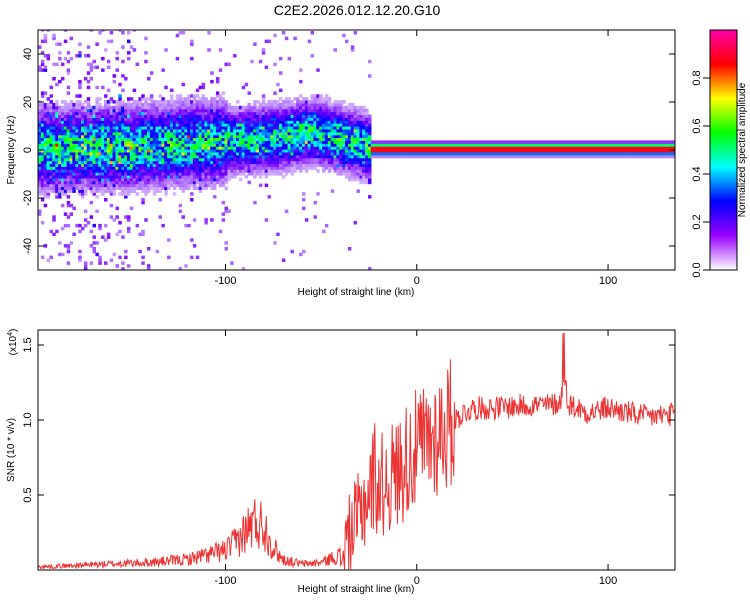  I want to click on spectrogram-x-label: Height of straight line (km), so click(356, 292).